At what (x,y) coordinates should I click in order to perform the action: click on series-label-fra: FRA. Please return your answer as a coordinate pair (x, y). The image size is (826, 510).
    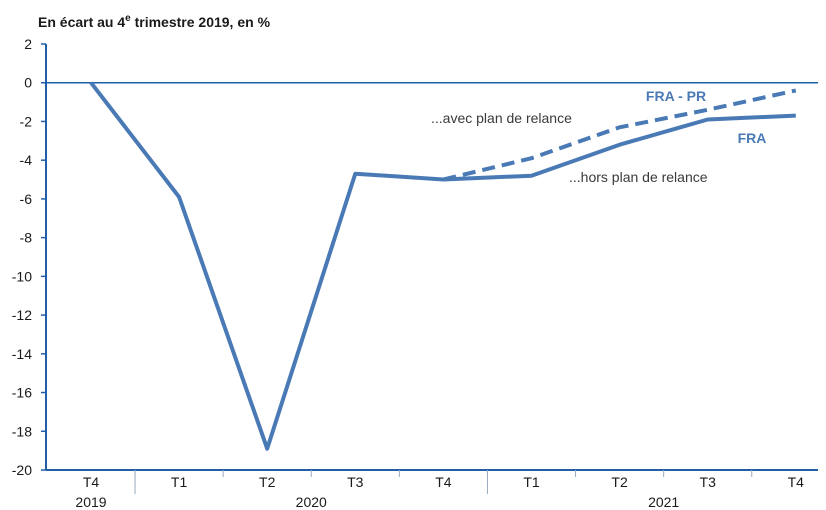
    Looking at the image, I should click on (752, 138).